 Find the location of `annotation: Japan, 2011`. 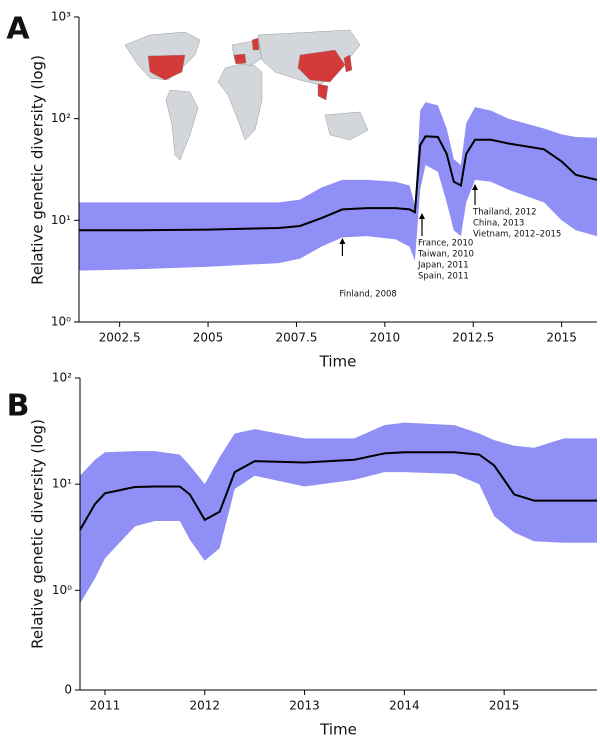

annotation: Japan, 2011 is located at coordinates (443, 266).